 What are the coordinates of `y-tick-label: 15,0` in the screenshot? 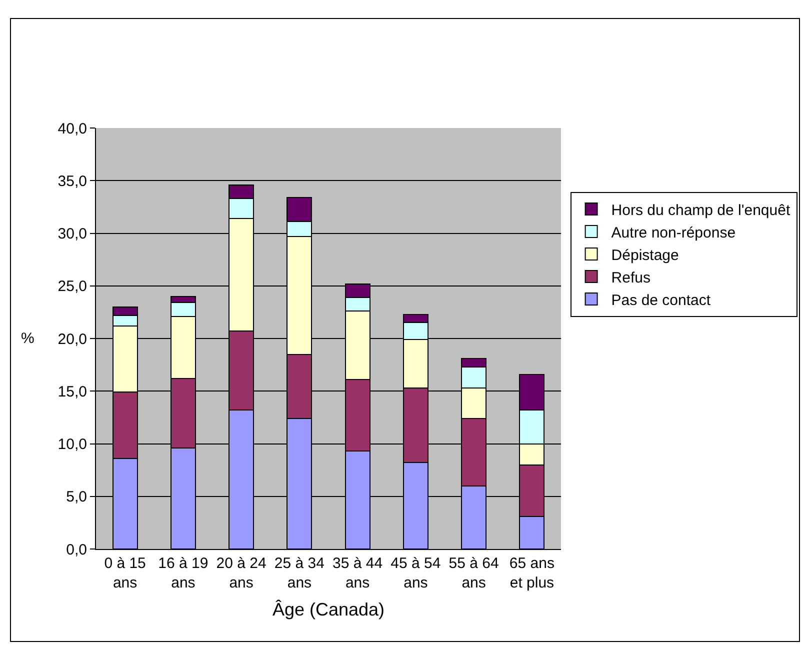 It's located at (72, 391).